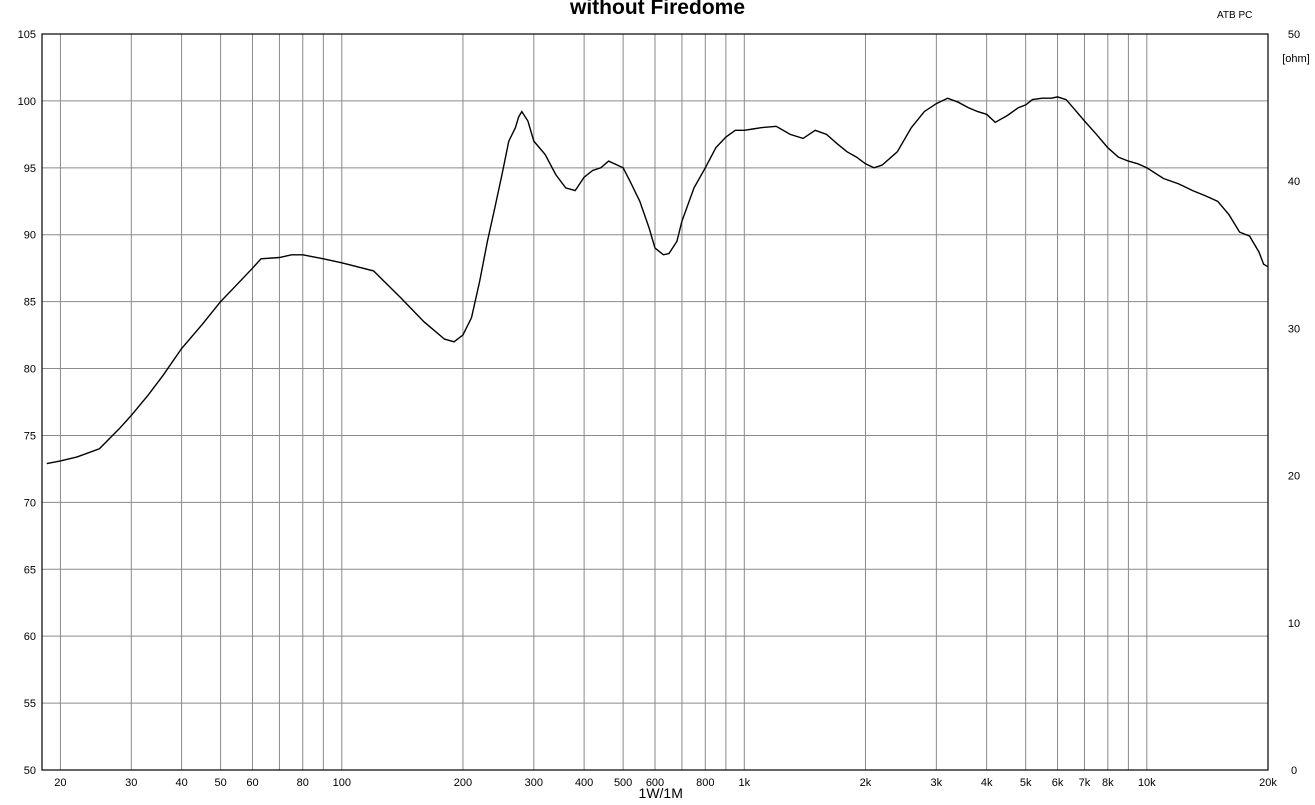  Describe the element at coordinates (1268, 783) in the screenshot. I see `x-tick-label: 20k` at that location.